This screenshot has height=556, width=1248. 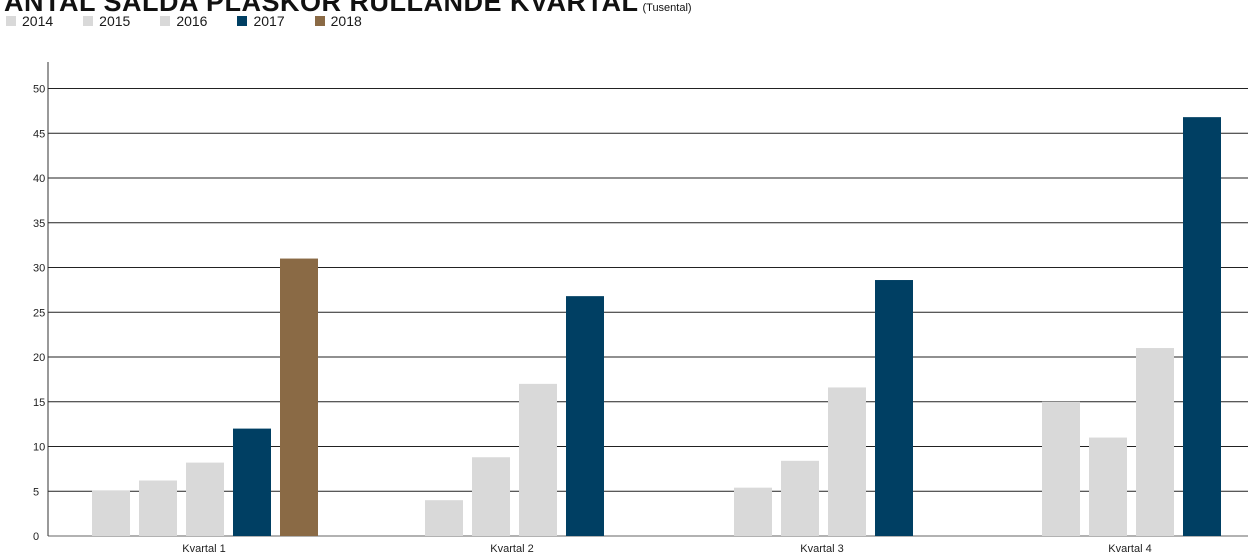 What do you see at coordinates (41, 302) in the screenshot?
I see `y-axis: 0 5 10 15 20 25 30 35 40 45 50` at bounding box center [41, 302].